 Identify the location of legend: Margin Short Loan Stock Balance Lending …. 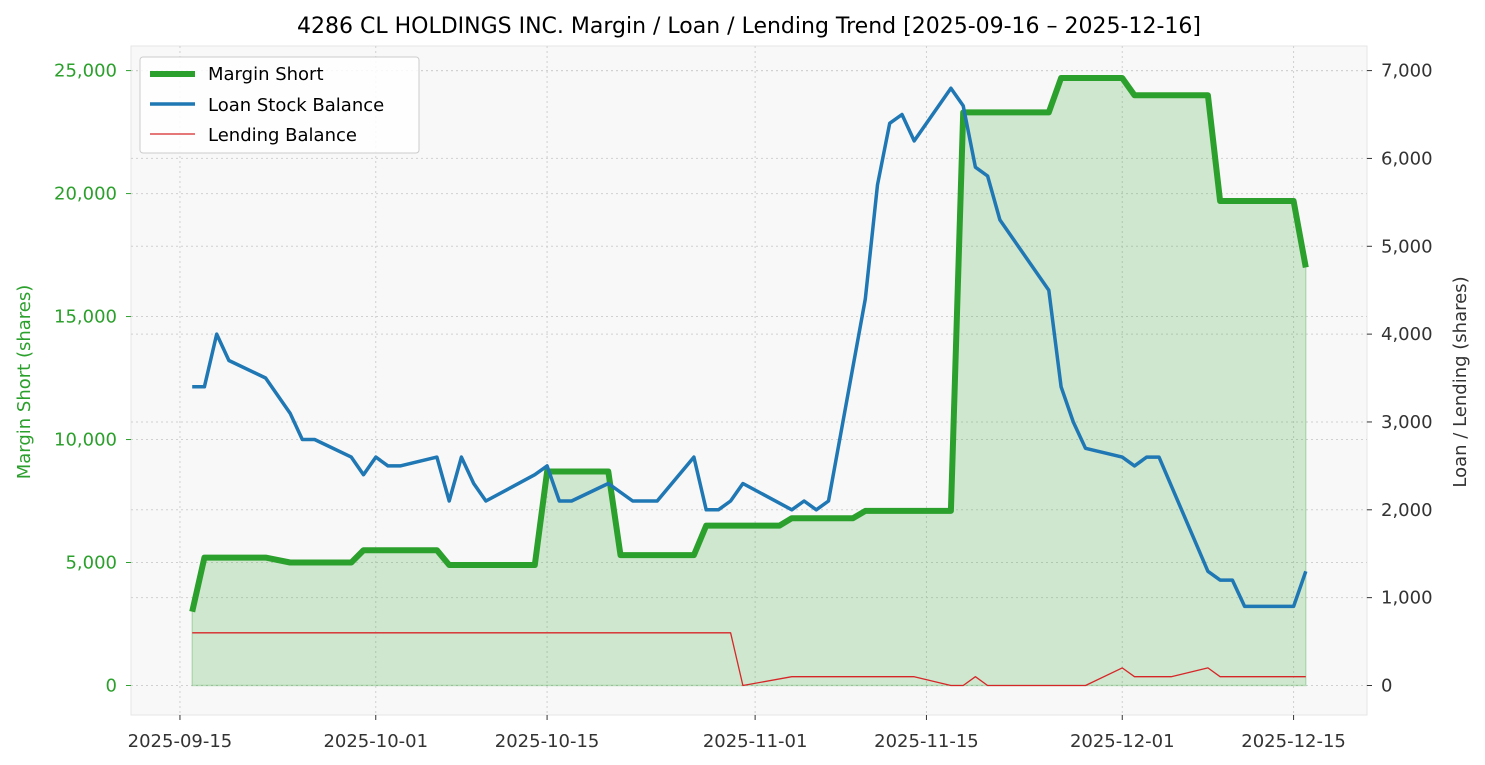
(279, 105).